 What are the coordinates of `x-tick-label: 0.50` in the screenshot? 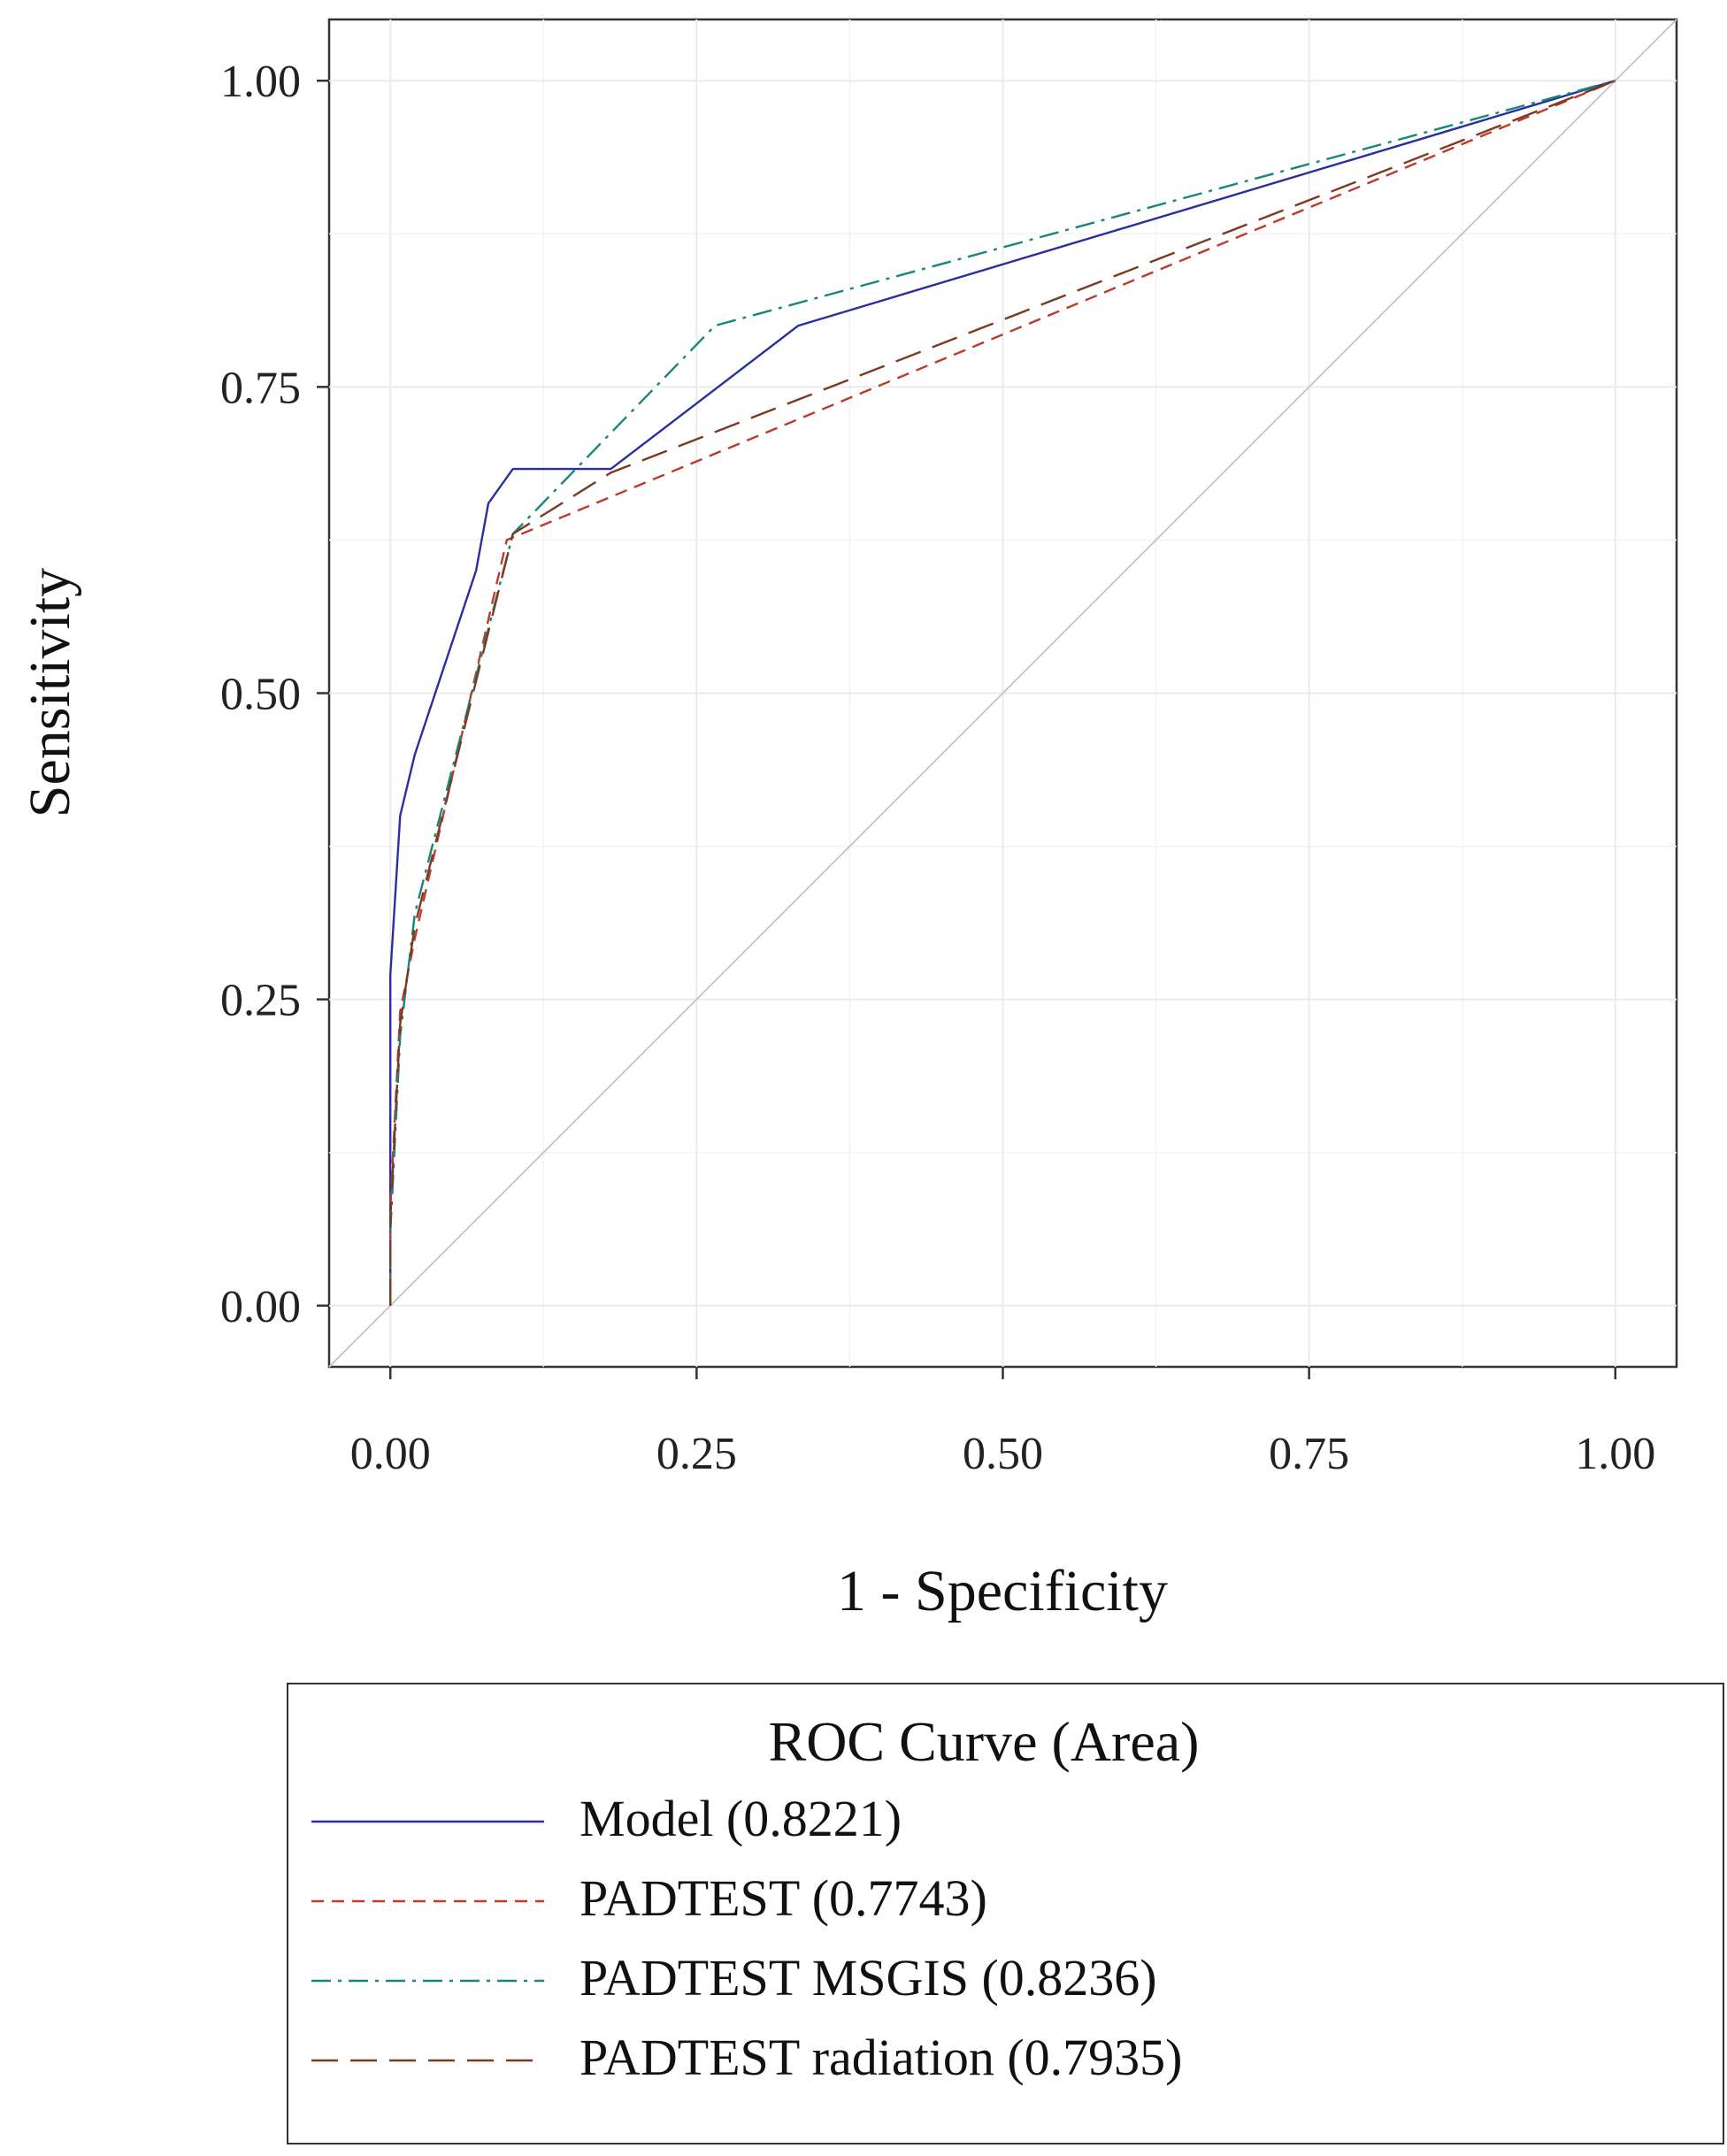 It's located at (1003, 1454).